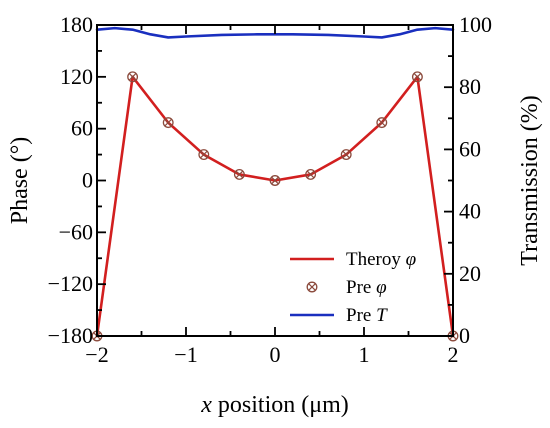 This screenshot has height=428, width=550. What do you see at coordinates (82, 128) in the screenshot?
I see `y-left-tick-label: 60` at bounding box center [82, 128].